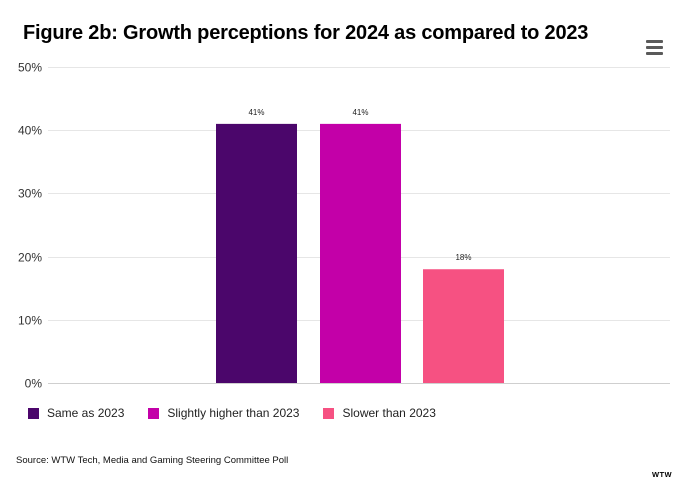 The image size is (700, 497). Describe the element at coordinates (463, 257) in the screenshot. I see `data-label: 18%` at that location.